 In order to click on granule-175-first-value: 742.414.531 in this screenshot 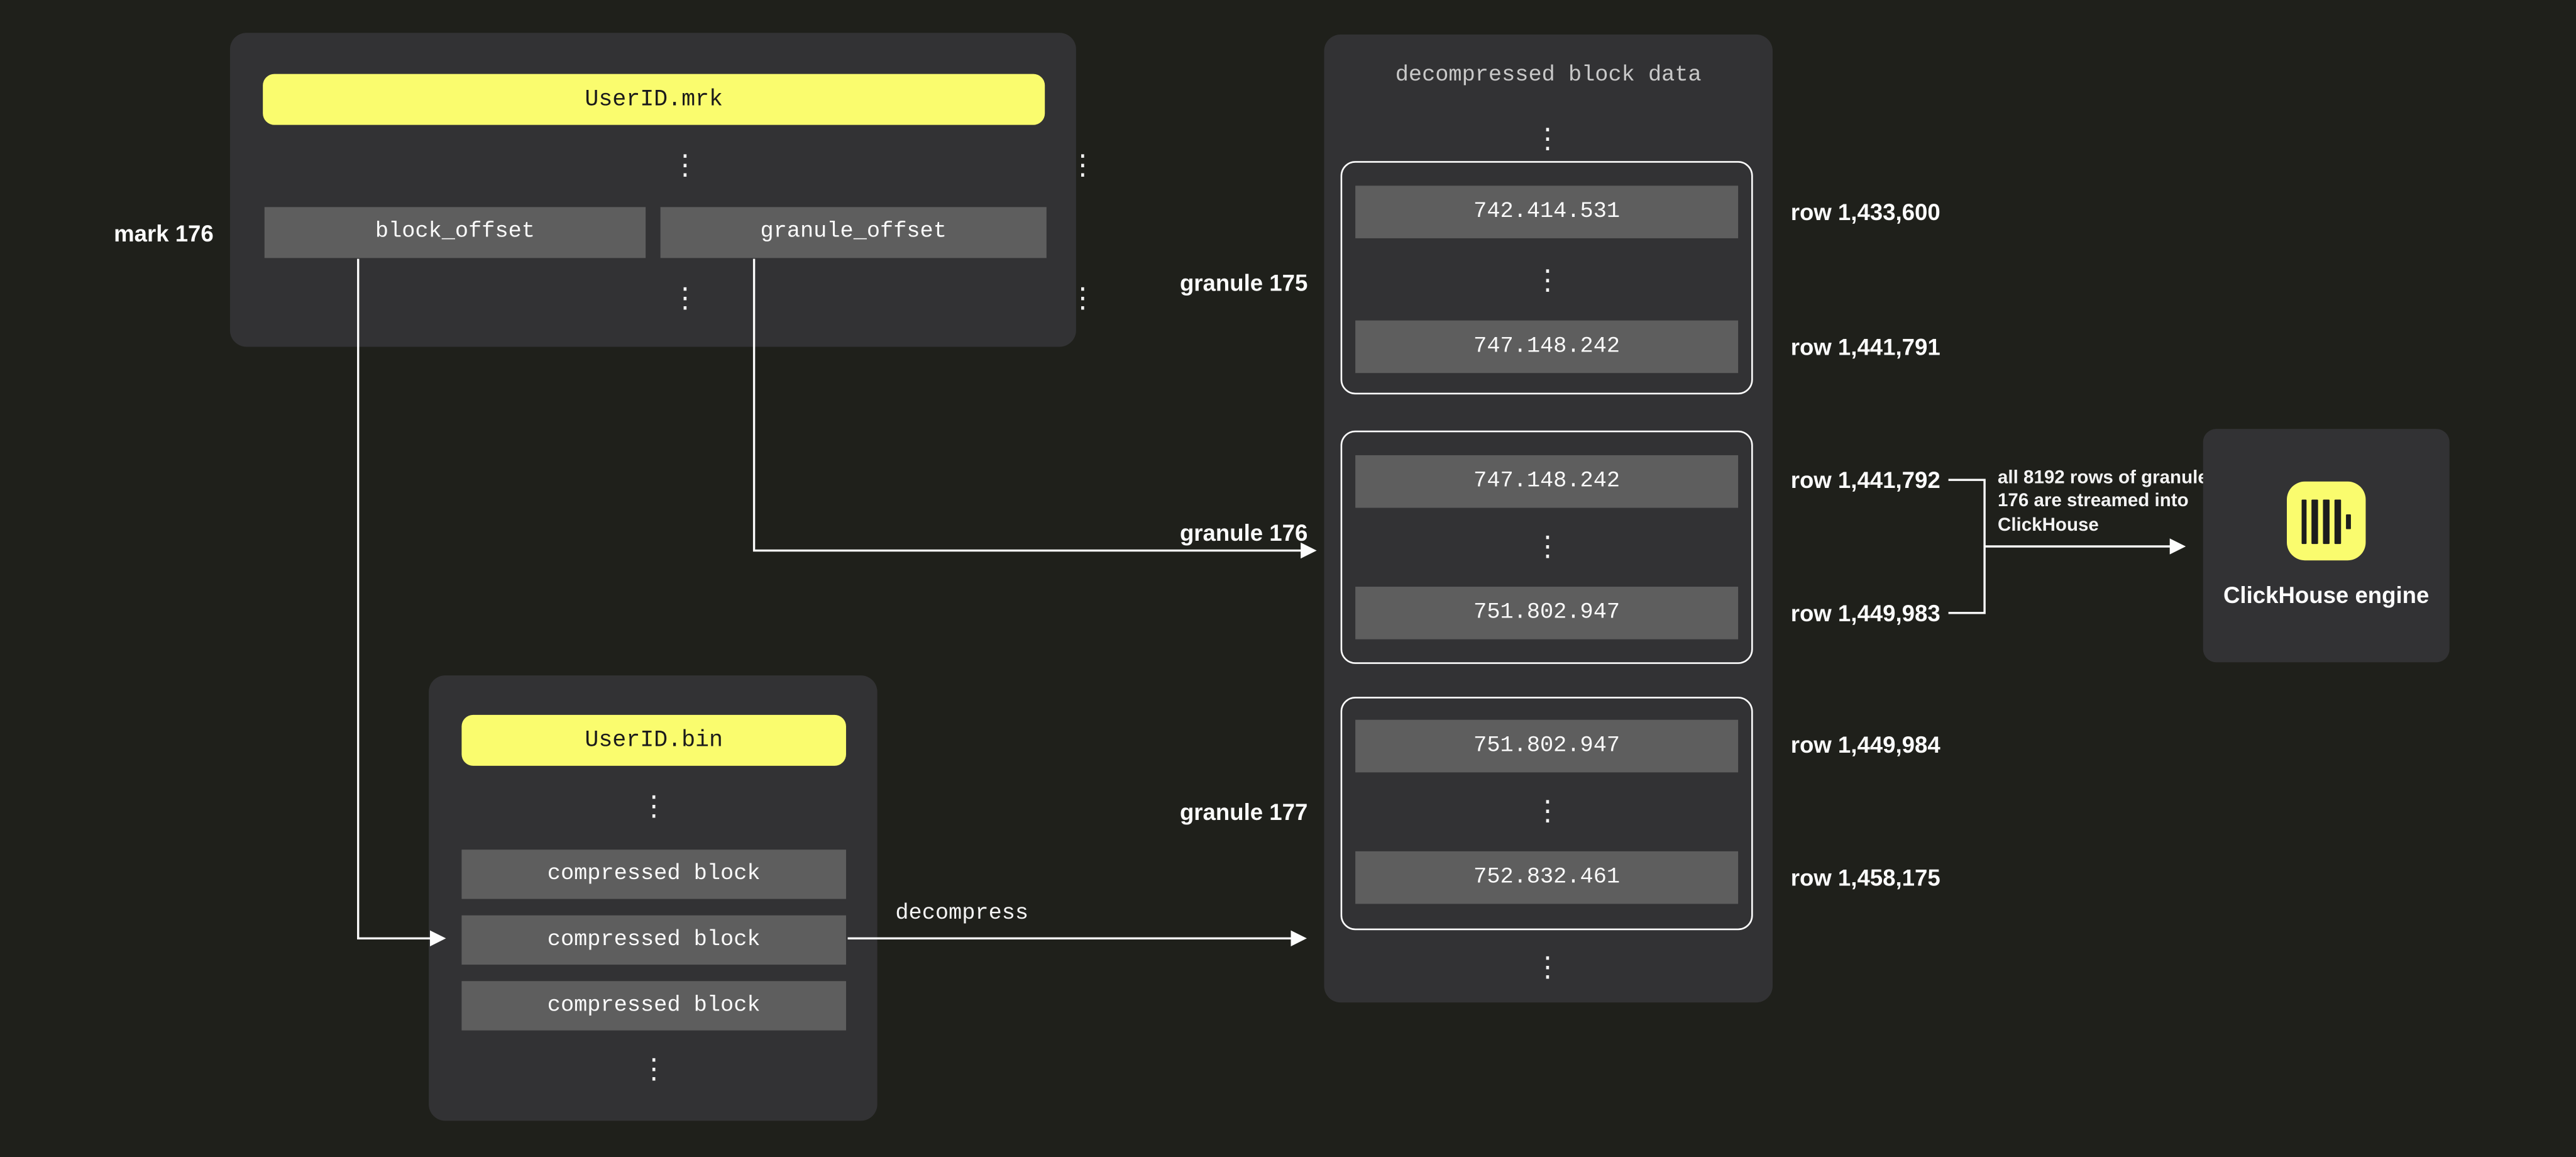, I will do `click(1547, 211)`.